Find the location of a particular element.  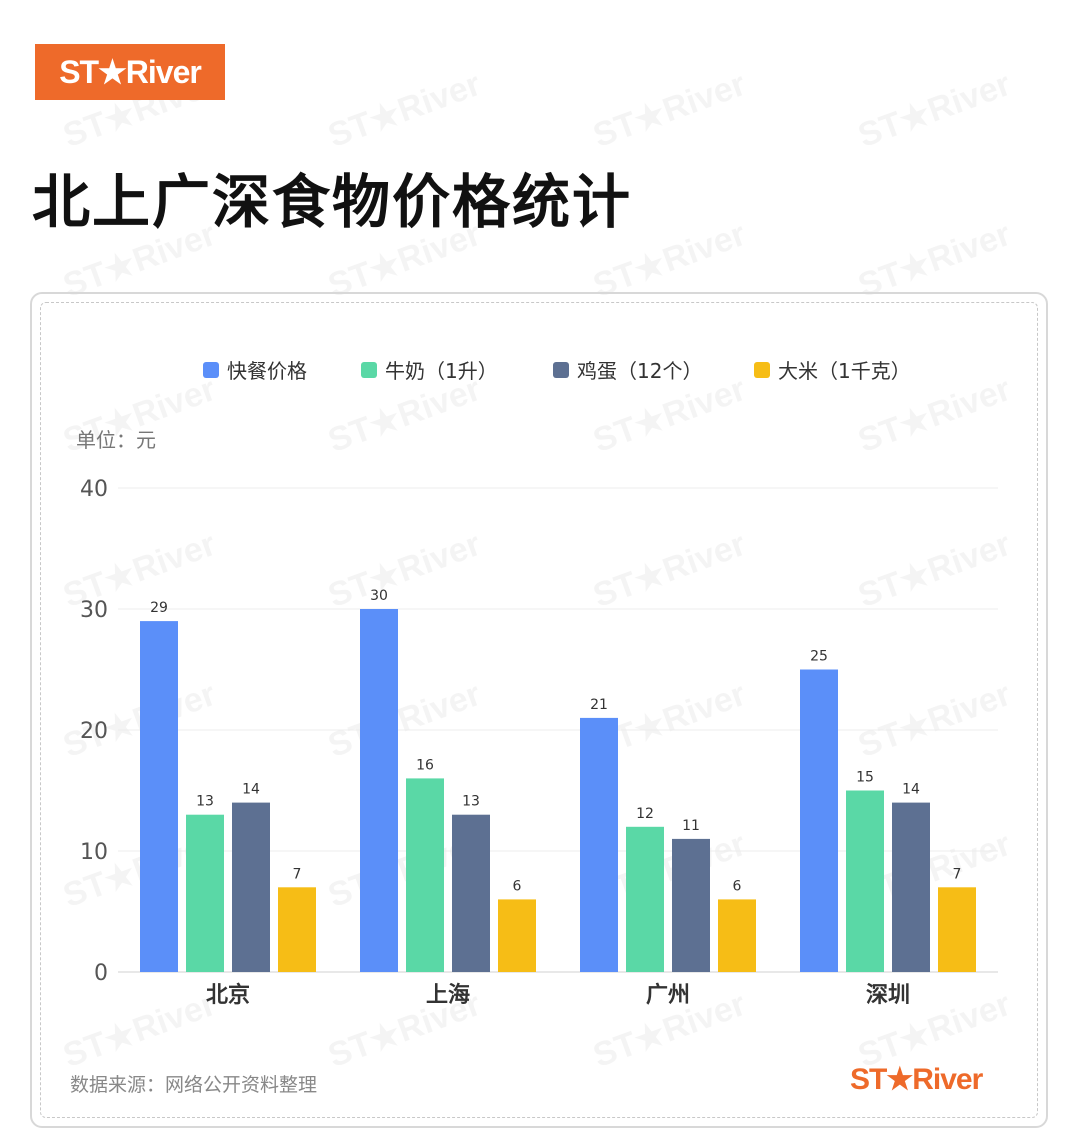

brand-logo: ST★River is located at coordinates (130, 72).